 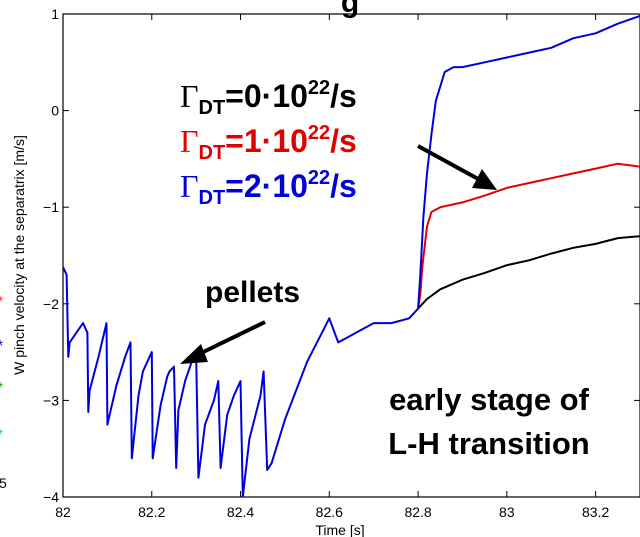 I want to click on arrow-pellets, so click(x=223, y=342).